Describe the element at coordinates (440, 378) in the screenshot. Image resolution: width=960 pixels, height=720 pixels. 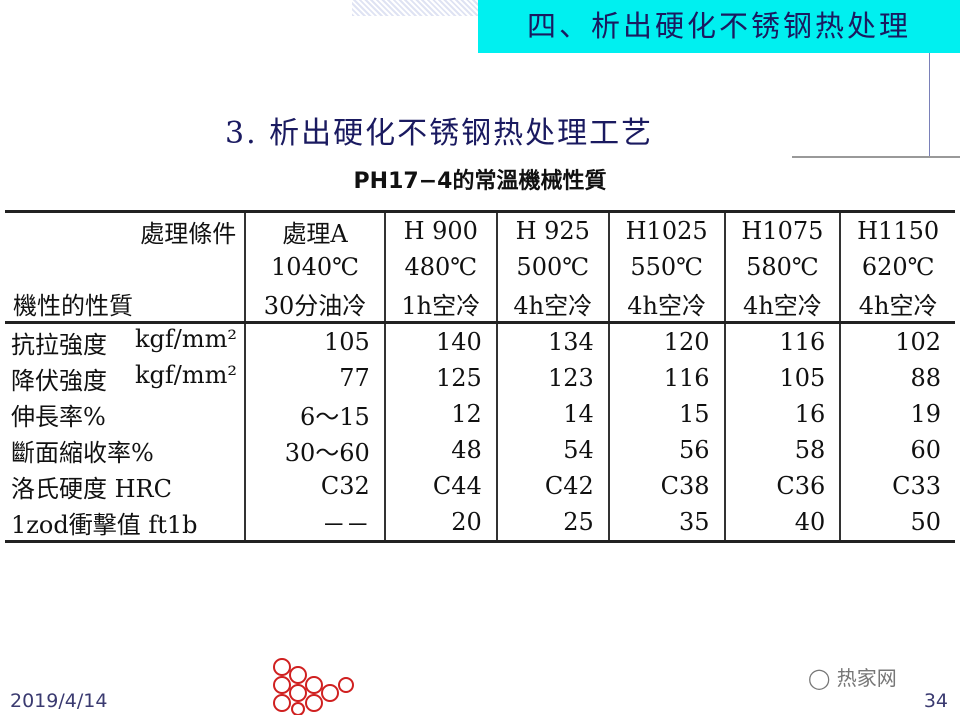
I see `table-cell: 125` at that location.